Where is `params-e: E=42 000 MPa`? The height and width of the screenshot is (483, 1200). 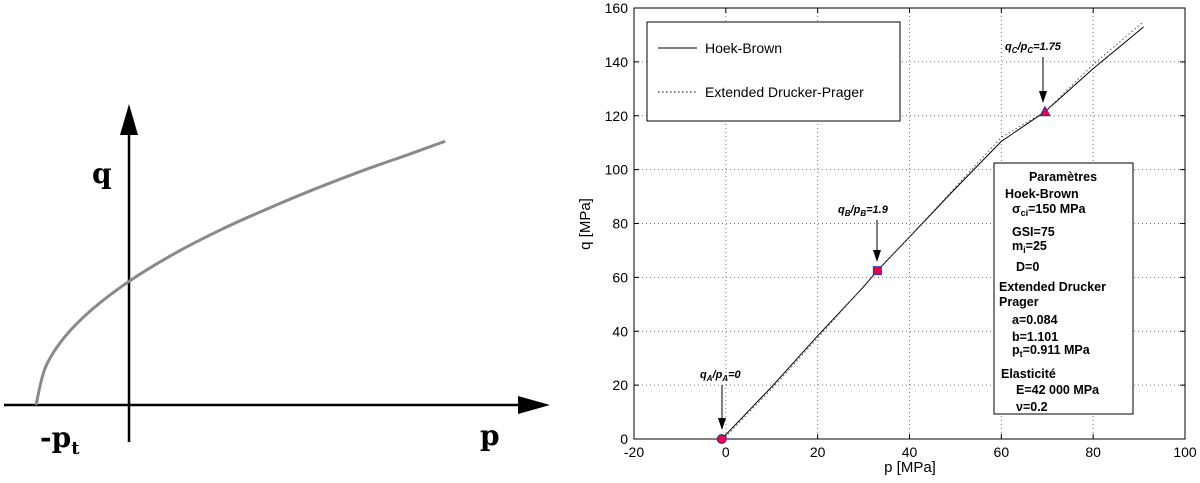 params-e: E=42 000 MPa is located at coordinates (1058, 390).